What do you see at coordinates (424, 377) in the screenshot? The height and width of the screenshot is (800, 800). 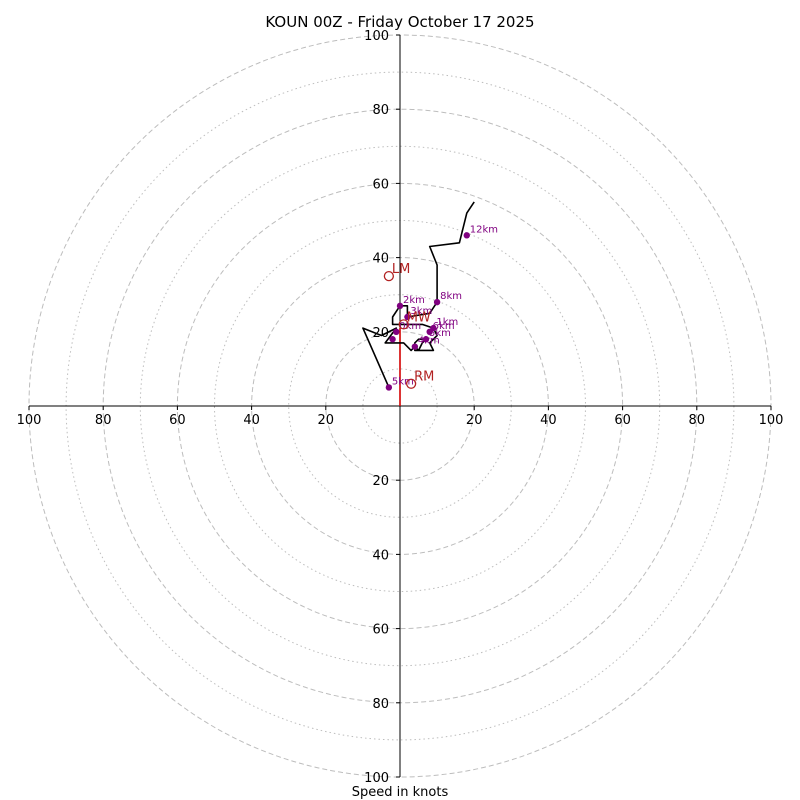 I see `motion-marker-label: RM` at bounding box center [424, 377].